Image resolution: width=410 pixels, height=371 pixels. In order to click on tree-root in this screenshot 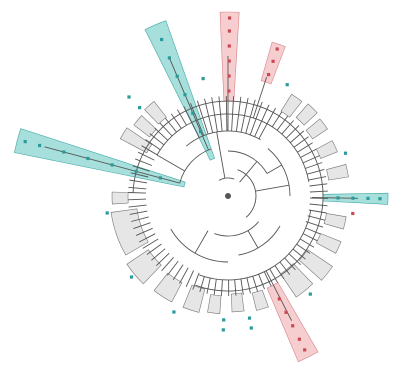, I will do `click(228, 196)`.